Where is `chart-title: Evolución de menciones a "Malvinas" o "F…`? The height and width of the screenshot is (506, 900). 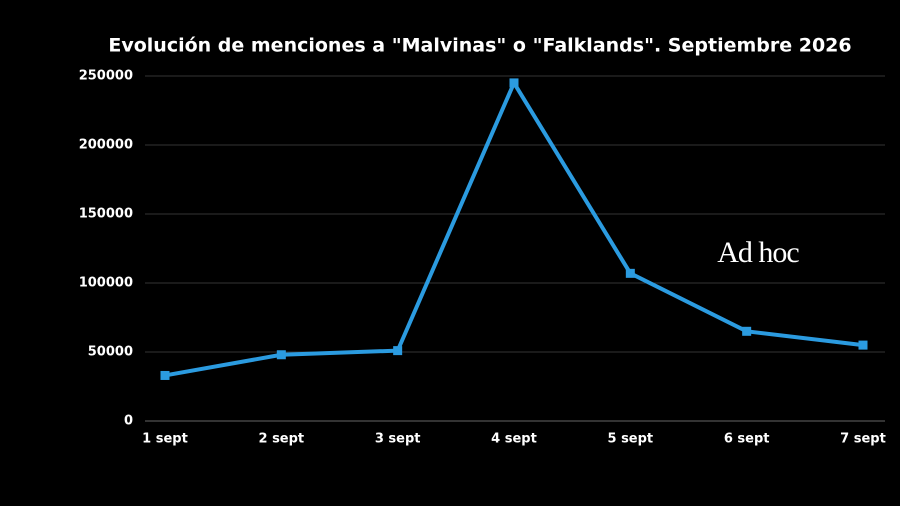 chart-title: Evolución de menciones a "Malvinas" o "F… is located at coordinates (479, 46).